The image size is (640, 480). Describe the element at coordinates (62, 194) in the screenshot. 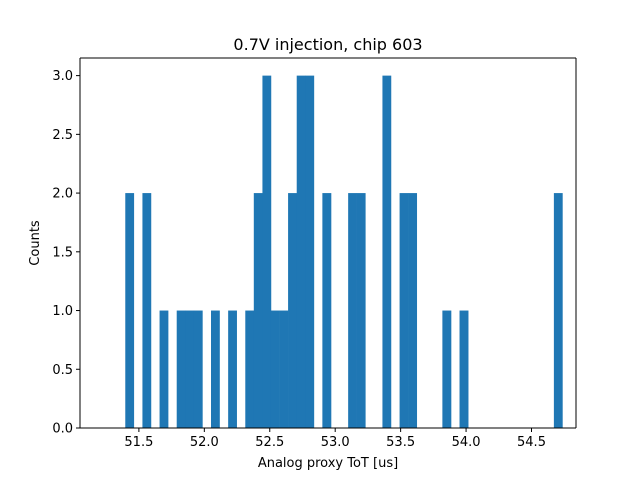

I see `y-tick-label: 2.0` at that location.